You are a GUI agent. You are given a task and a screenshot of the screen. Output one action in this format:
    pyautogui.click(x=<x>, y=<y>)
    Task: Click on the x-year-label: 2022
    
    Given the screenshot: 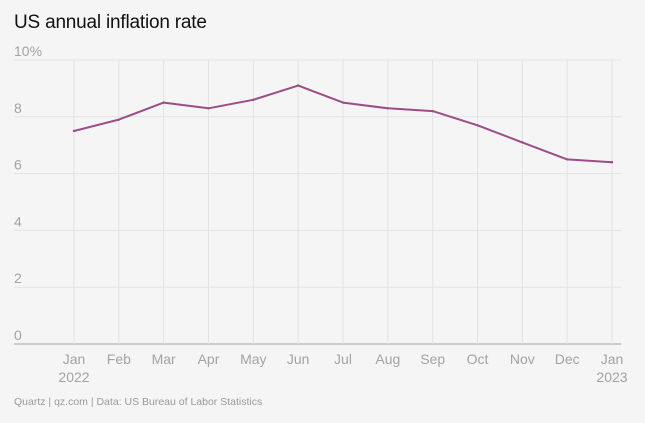 What is the action you would take?
    pyautogui.click(x=73, y=377)
    